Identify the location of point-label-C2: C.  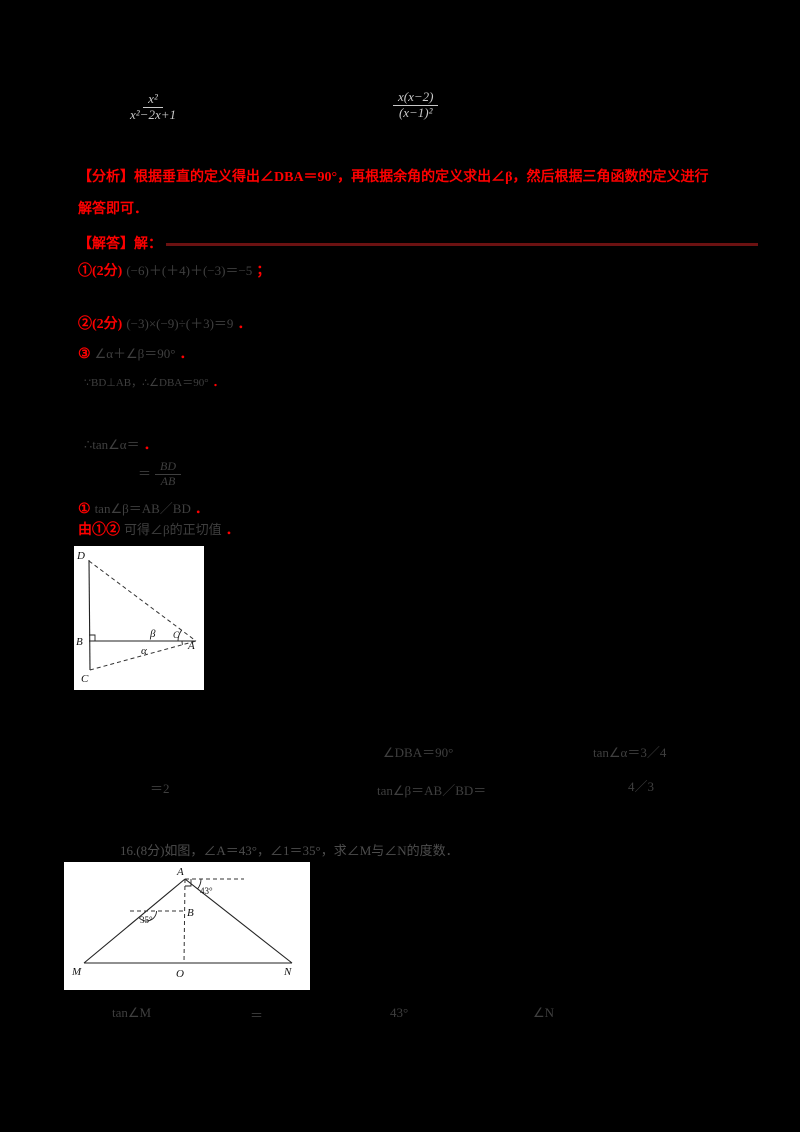
(176, 635).